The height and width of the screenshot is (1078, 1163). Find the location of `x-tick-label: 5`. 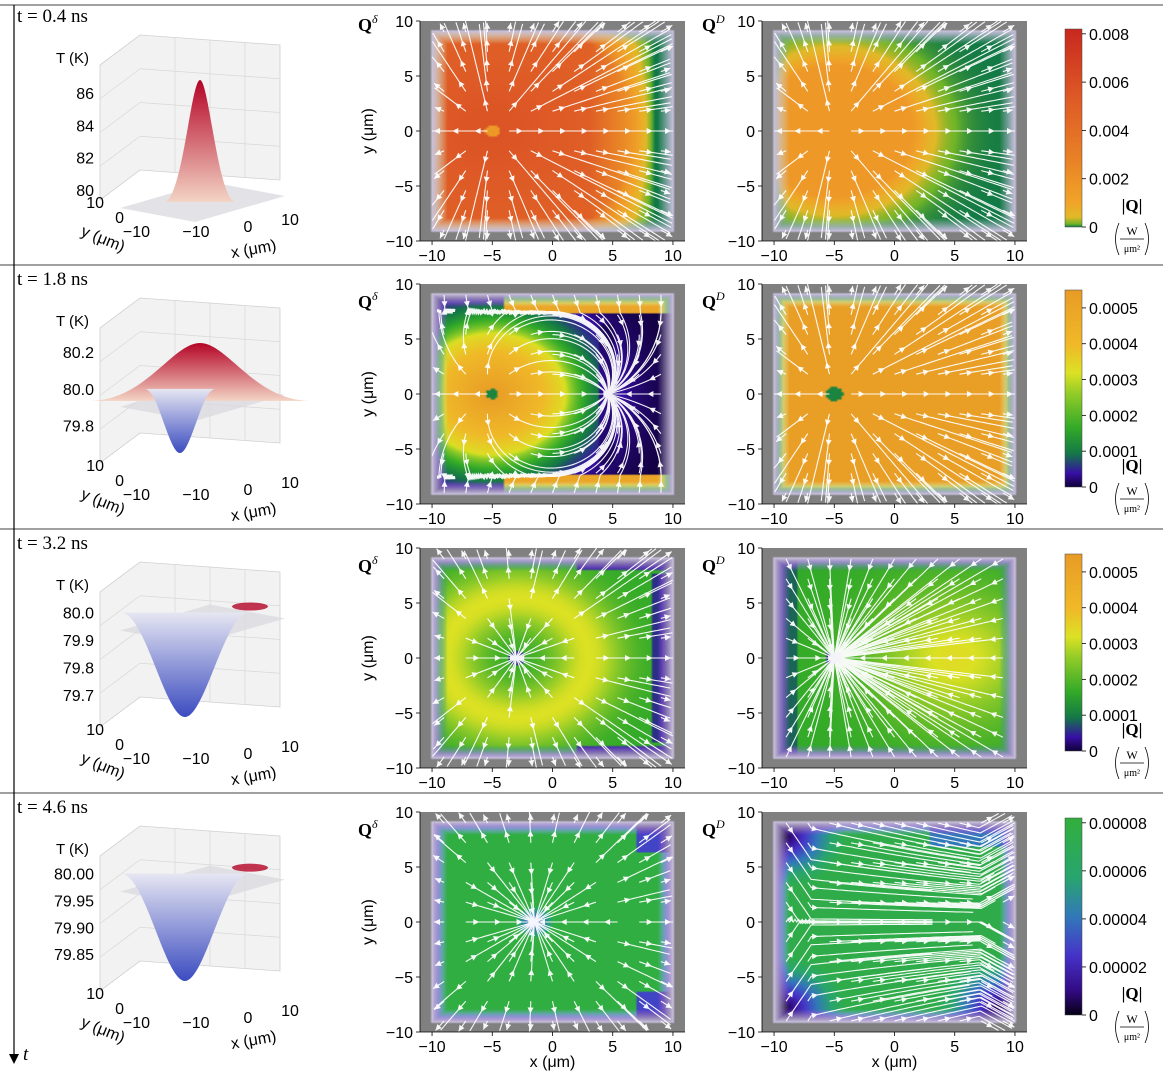

x-tick-label: 5 is located at coordinates (612, 519).